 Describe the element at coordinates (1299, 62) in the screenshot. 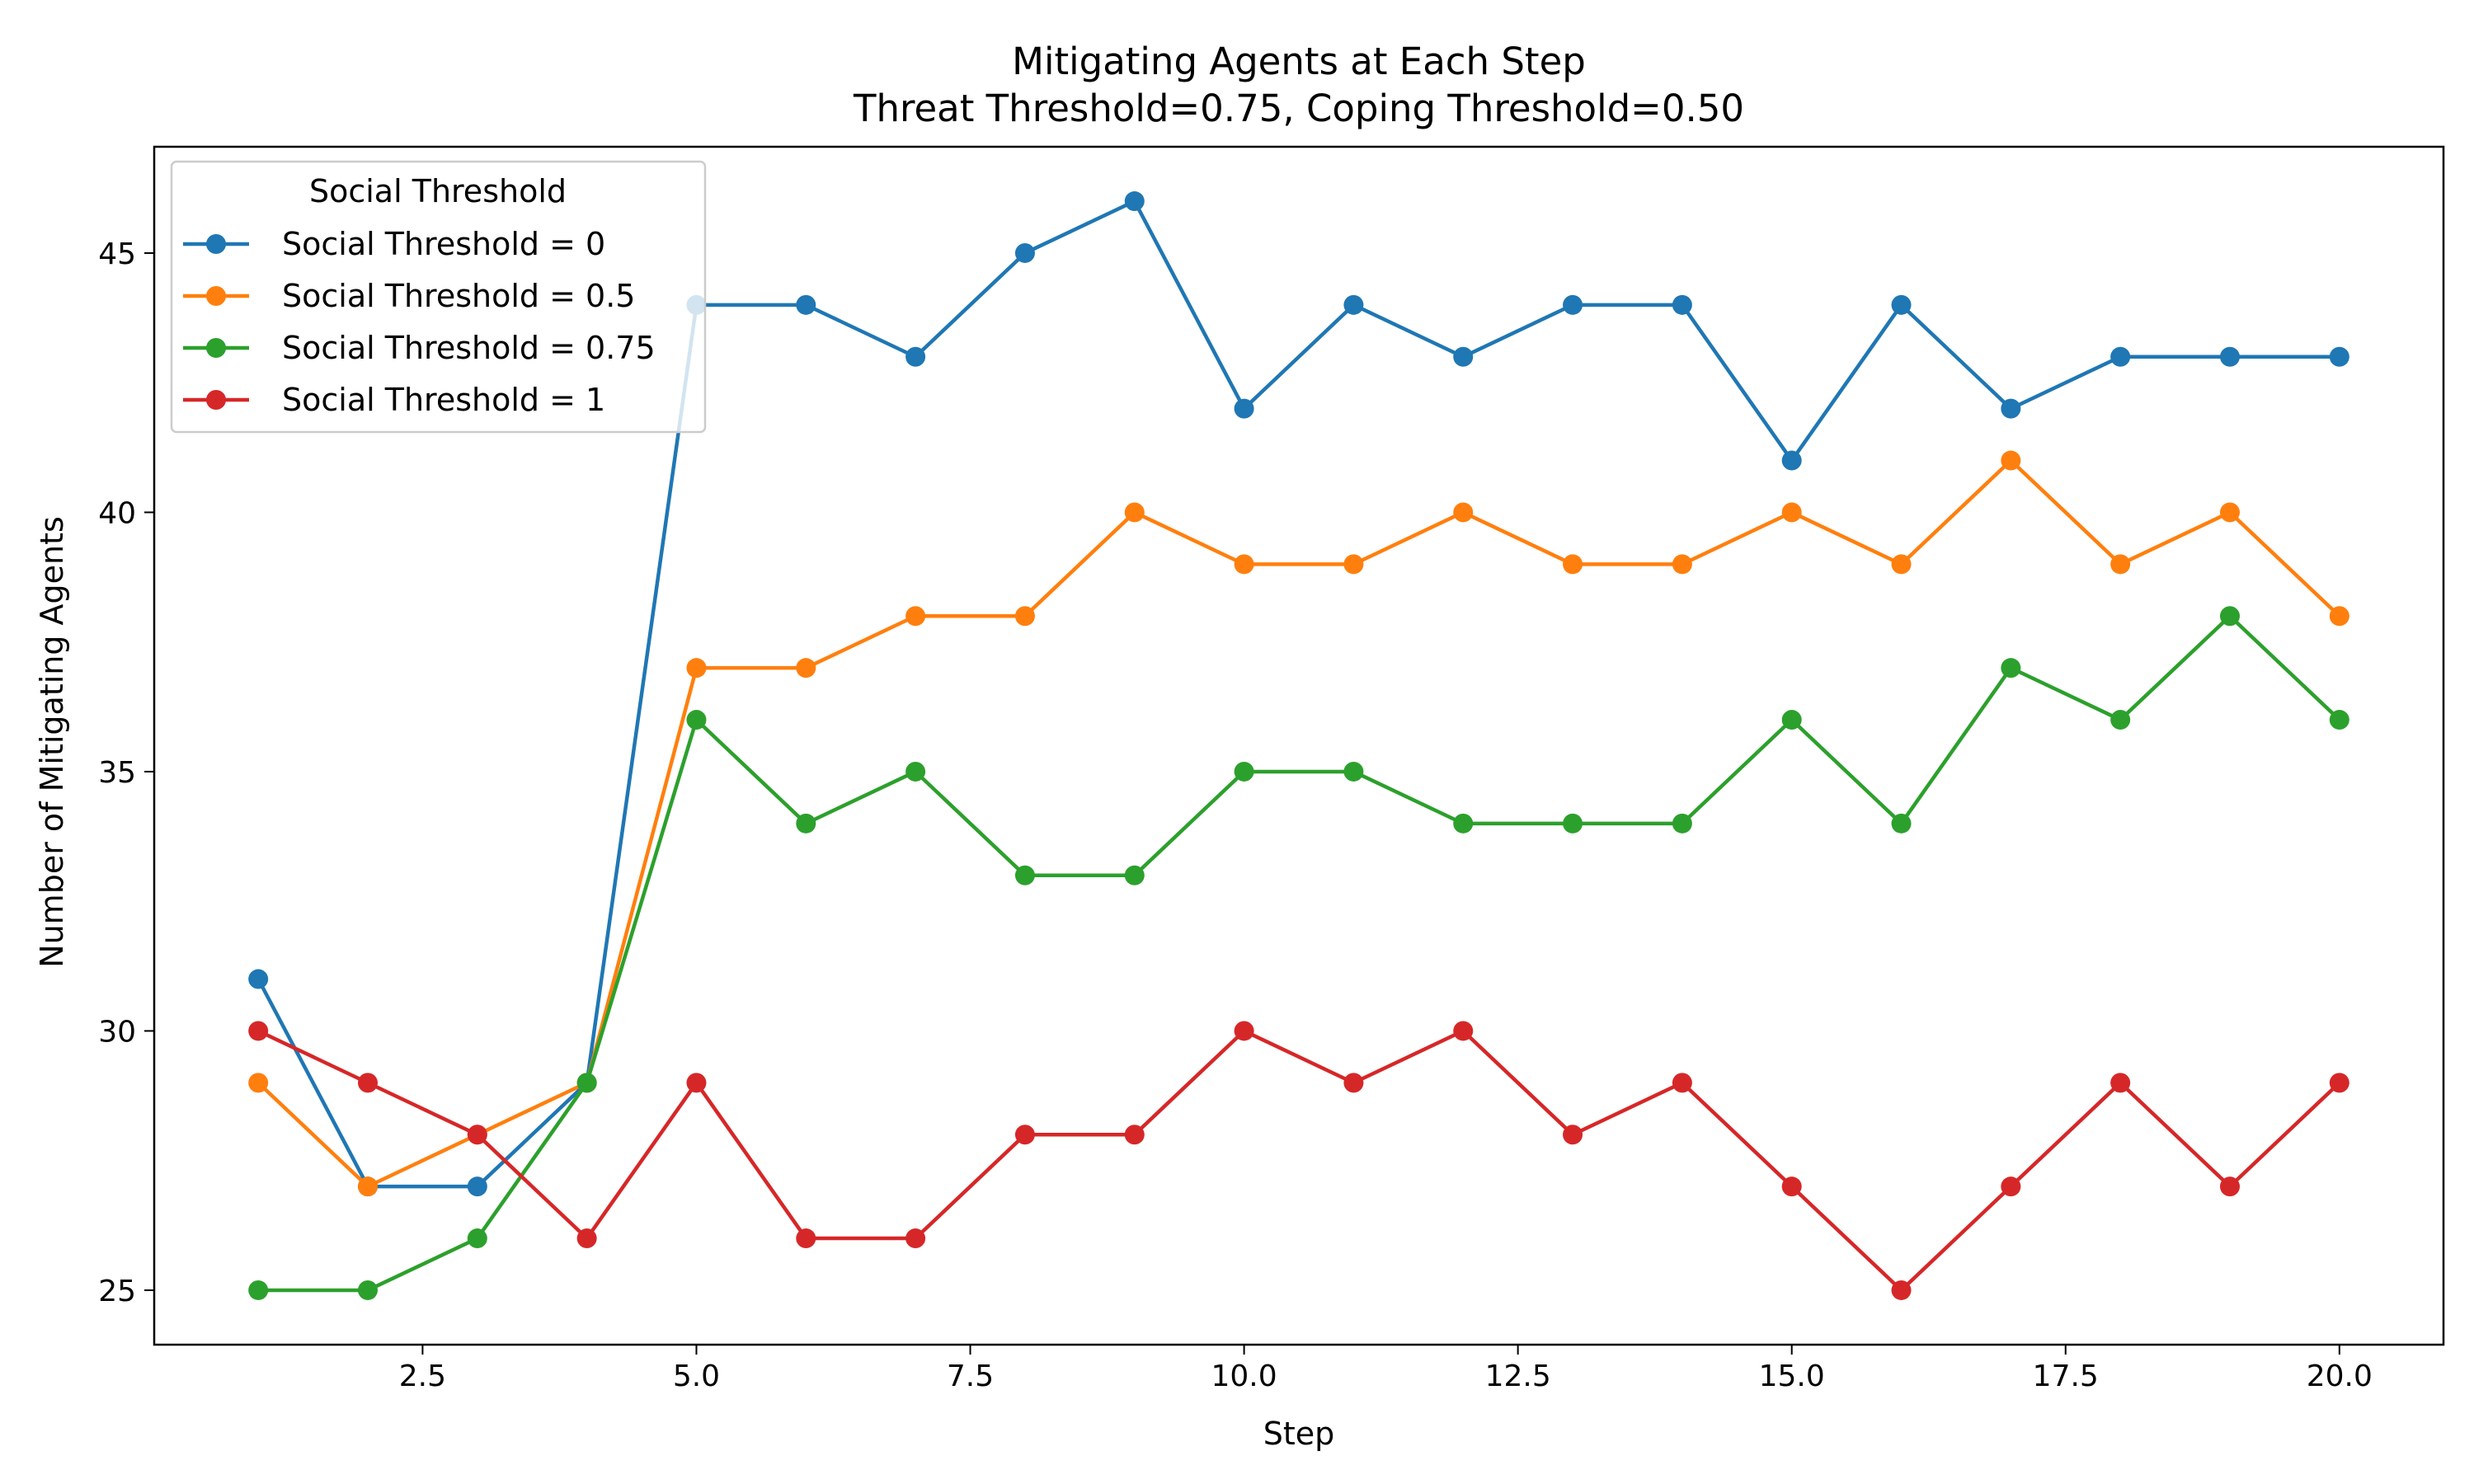

I see `chart-title: Mitigating Agents at Each Step` at that location.